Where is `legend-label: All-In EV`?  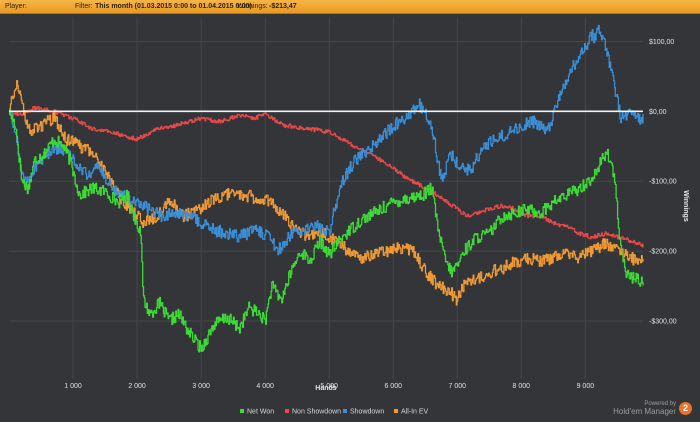
legend-label: All-In EV is located at coordinates (415, 412).